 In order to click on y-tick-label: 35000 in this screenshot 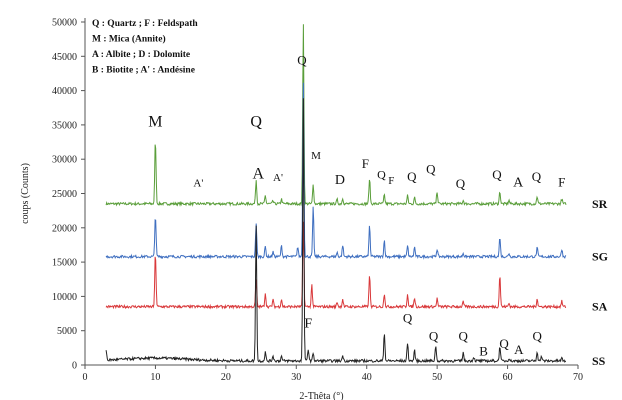, I will do `click(64, 125)`.